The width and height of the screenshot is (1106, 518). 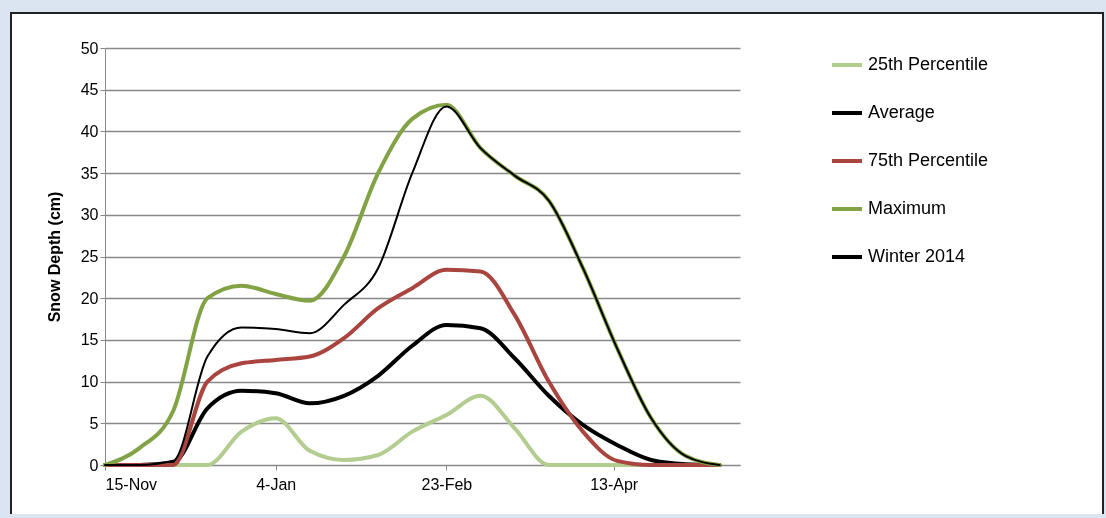 I want to click on y-axis-title: Snow Depth (cm), so click(x=54, y=257).